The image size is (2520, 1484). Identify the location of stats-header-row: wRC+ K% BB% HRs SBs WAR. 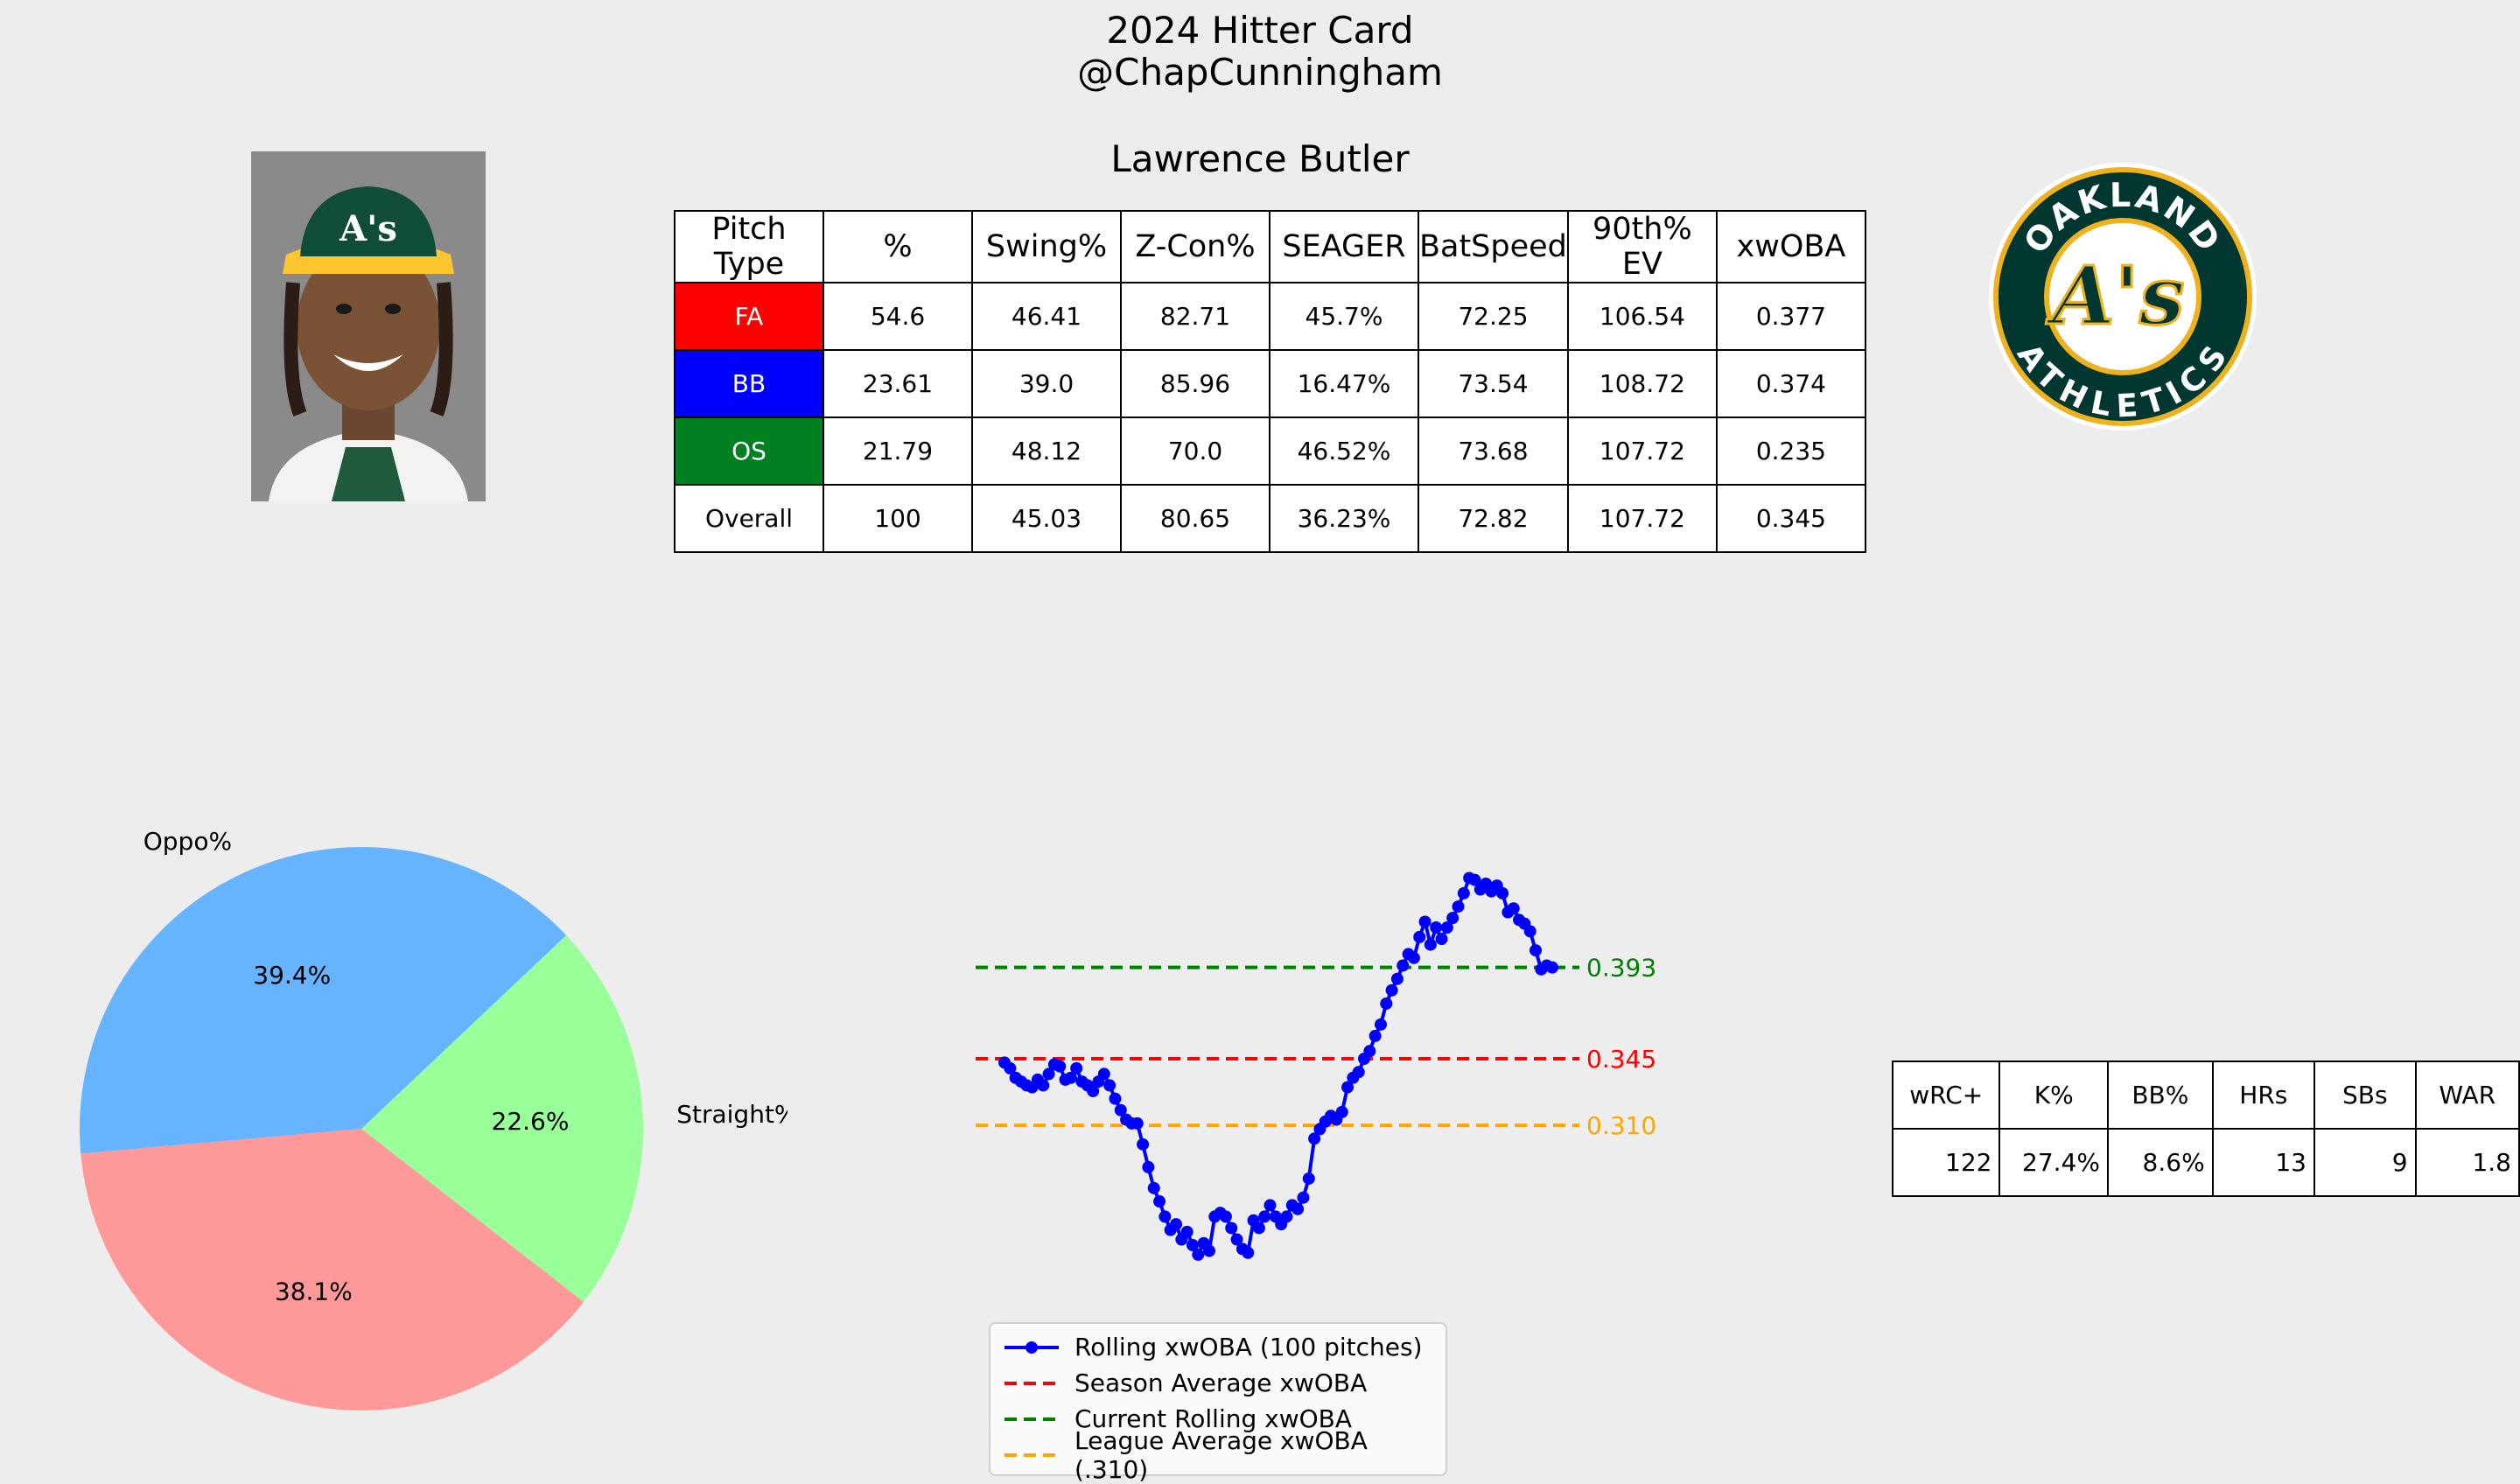
(2206, 1095).